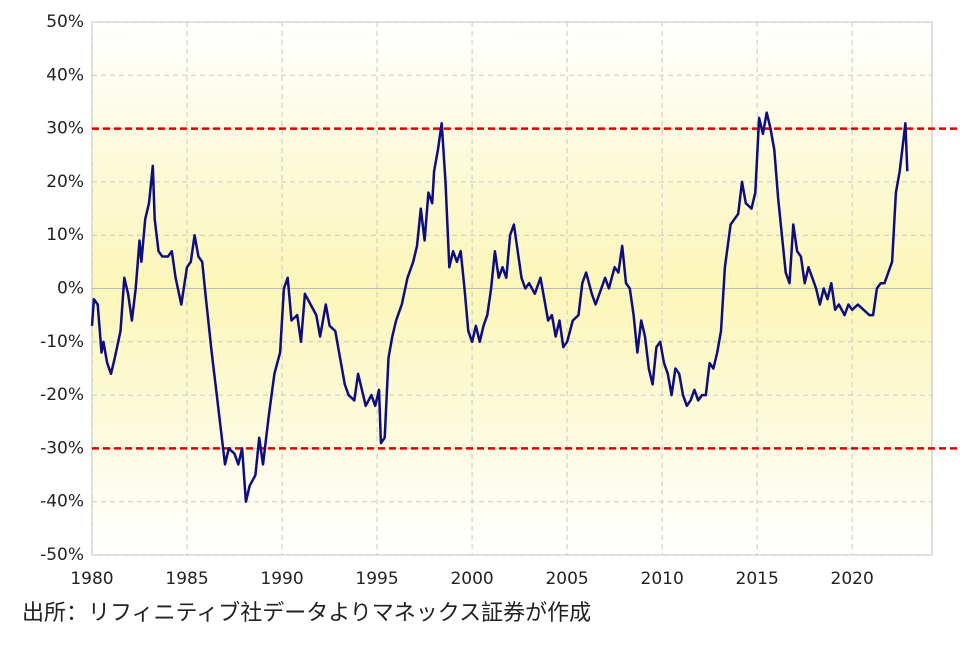 The width and height of the screenshot is (960, 657). Describe the element at coordinates (65, 75) in the screenshot. I see `y-tick-label: 40%` at that location.